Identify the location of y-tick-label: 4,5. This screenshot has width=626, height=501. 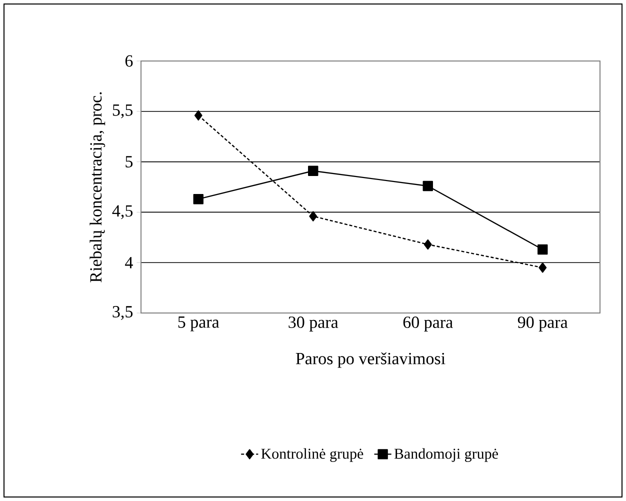
(122, 212).